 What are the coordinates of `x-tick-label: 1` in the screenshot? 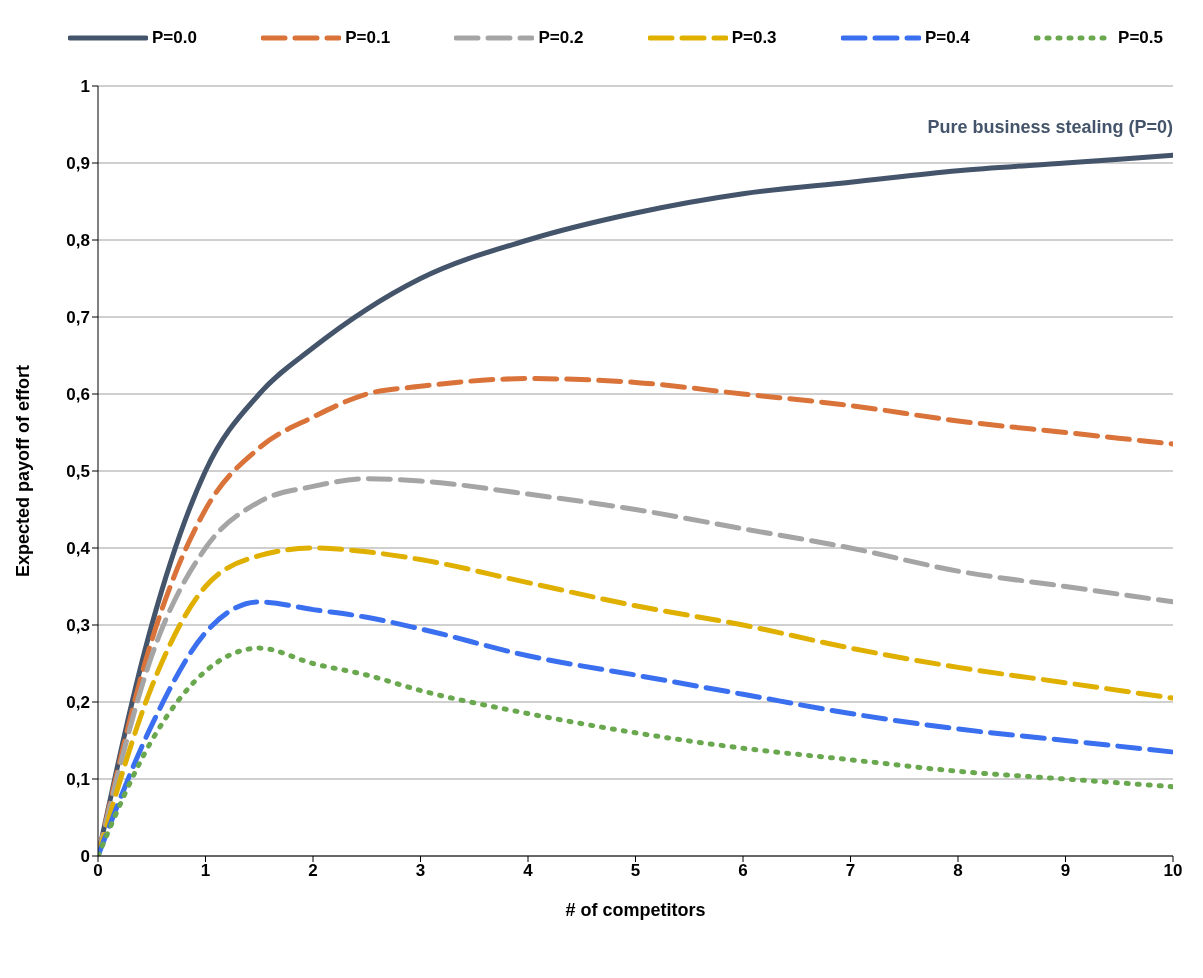 It's located at (205, 871).